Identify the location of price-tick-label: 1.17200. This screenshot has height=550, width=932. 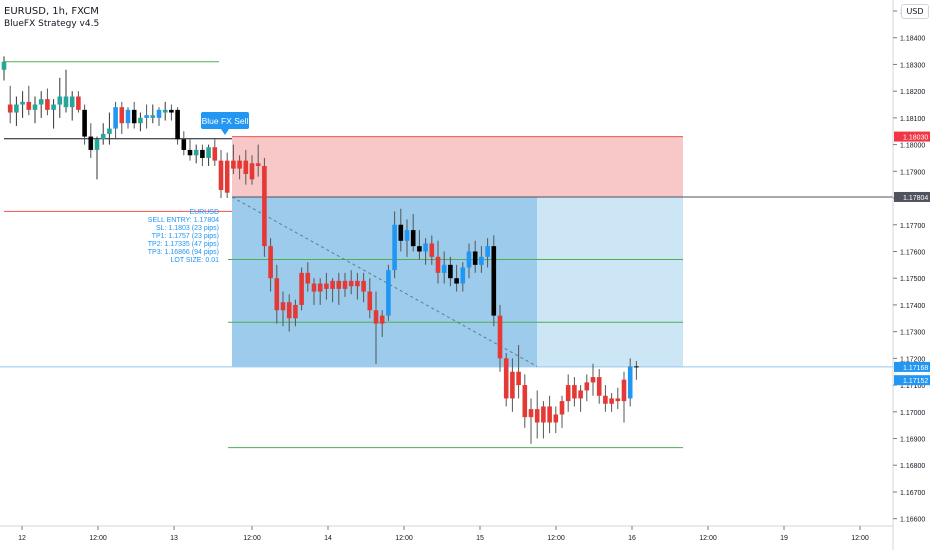
(912, 359).